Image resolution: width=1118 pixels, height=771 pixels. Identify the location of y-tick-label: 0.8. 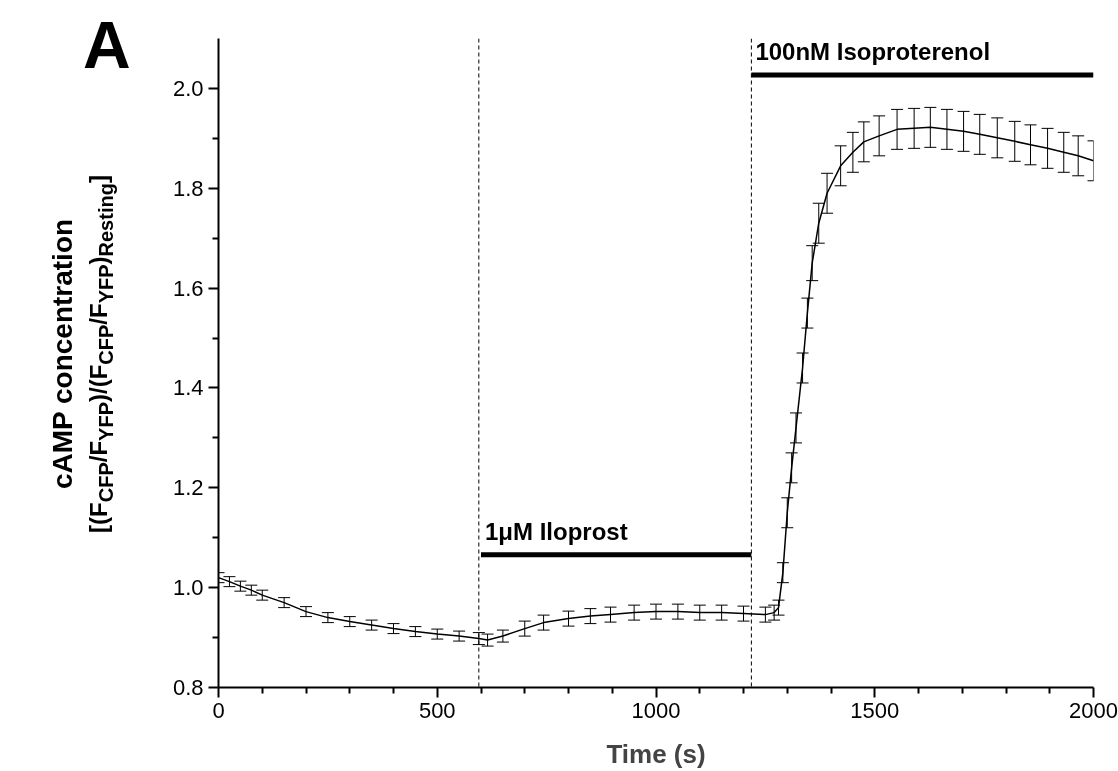
(188, 687).